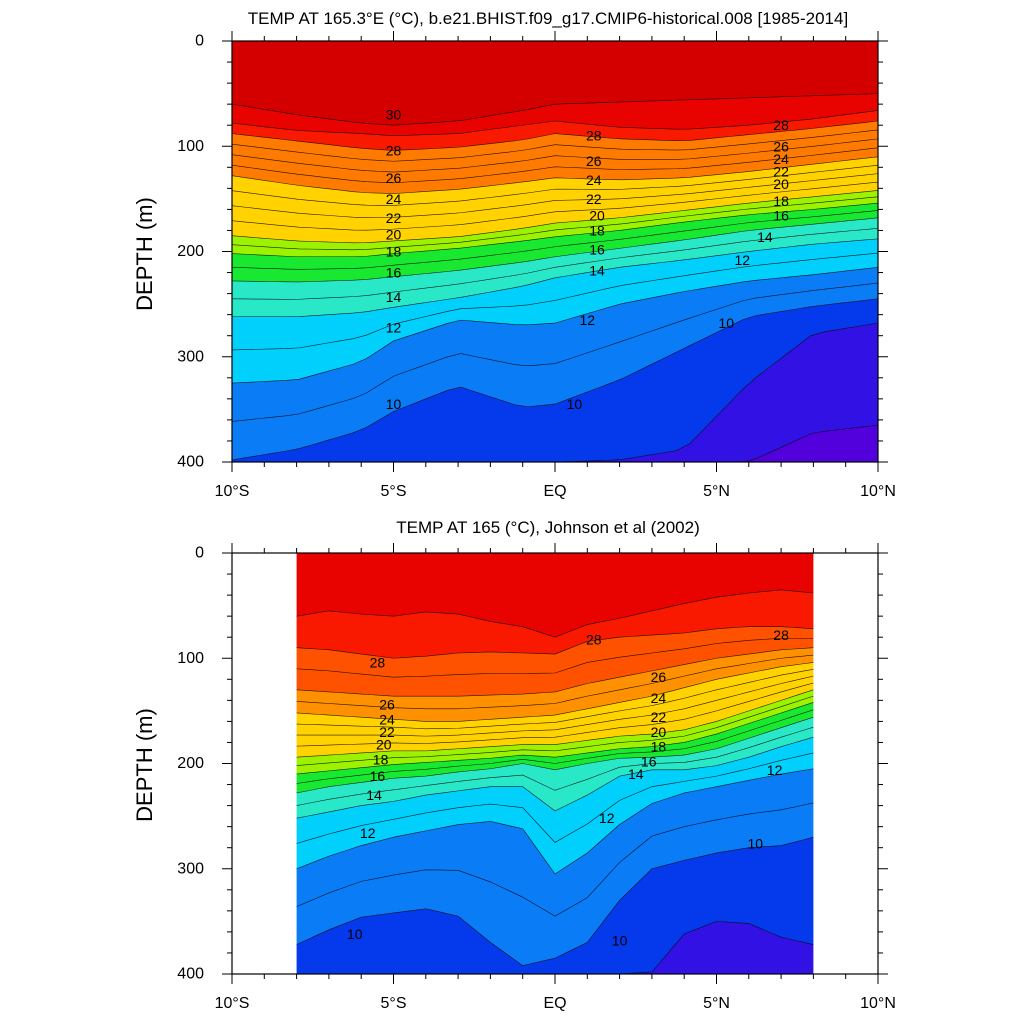  I want to click on y-tick-label: 100, so click(190, 146).